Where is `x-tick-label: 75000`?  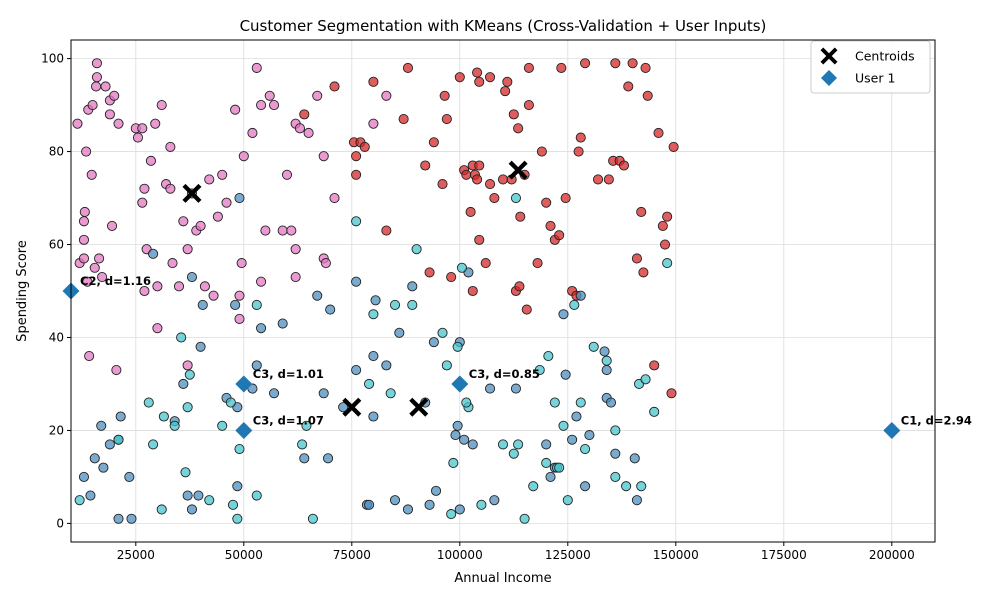
x-tick-label: 75000 is located at coordinates (352, 555).